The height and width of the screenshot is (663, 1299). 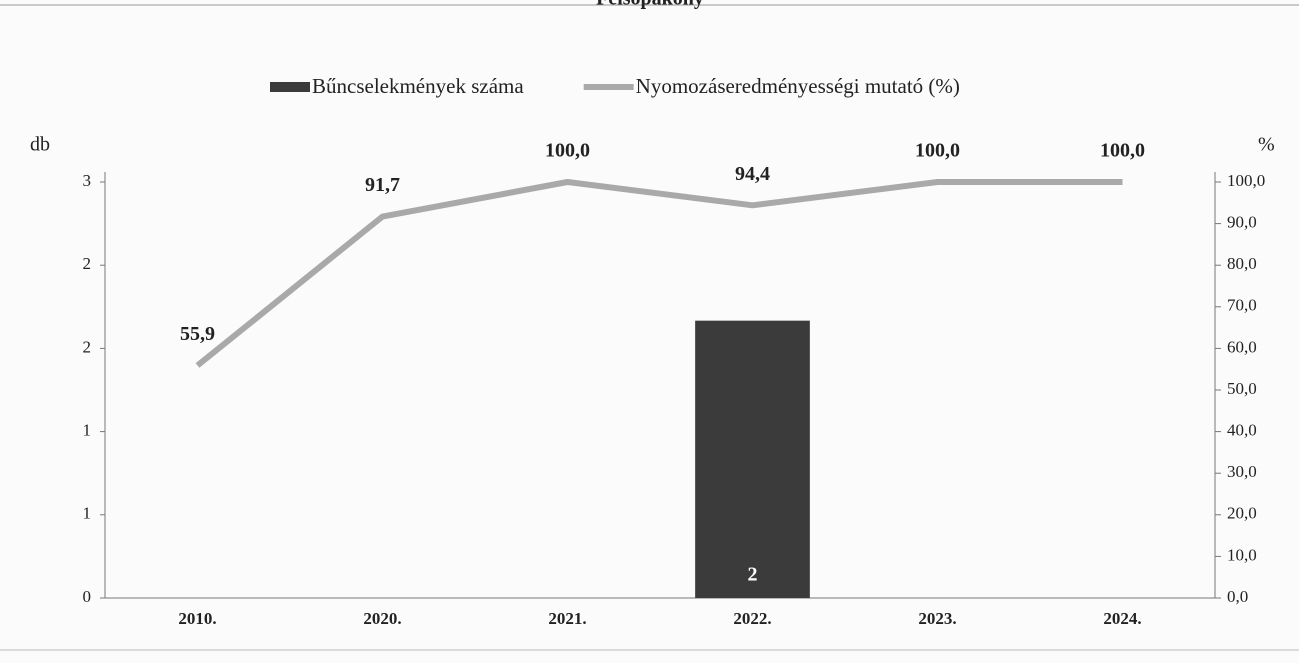 I want to click on bar, so click(x=752, y=459).